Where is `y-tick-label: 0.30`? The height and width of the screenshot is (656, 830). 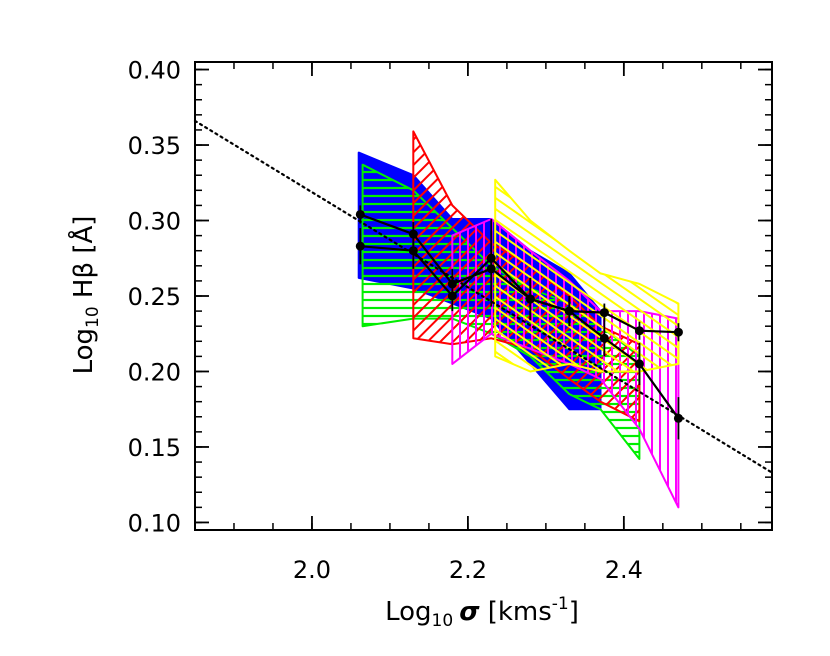
y-tick-label: 0.30 is located at coordinates (154, 222).